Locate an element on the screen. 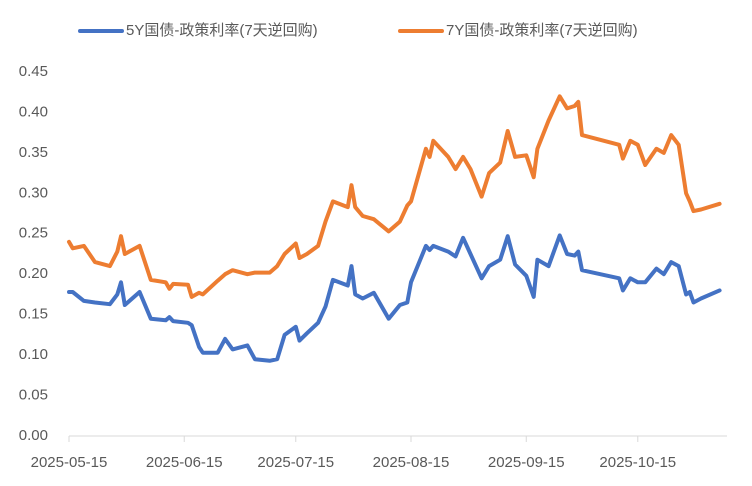 The height and width of the screenshot is (486, 752). x-tick-label: 2025-08-15 is located at coordinates (411, 462).